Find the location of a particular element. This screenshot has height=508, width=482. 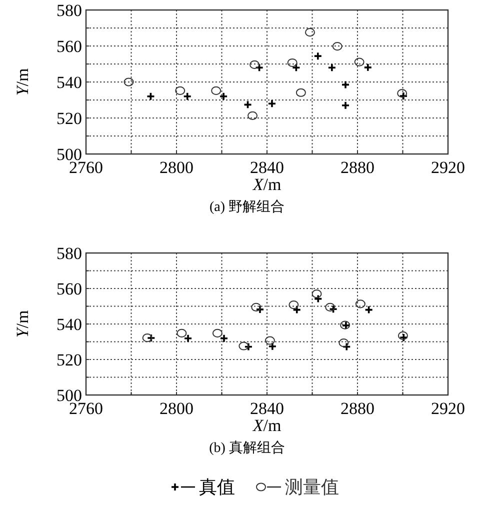

text: (a) 野解组合 is located at coordinates (247, 207).